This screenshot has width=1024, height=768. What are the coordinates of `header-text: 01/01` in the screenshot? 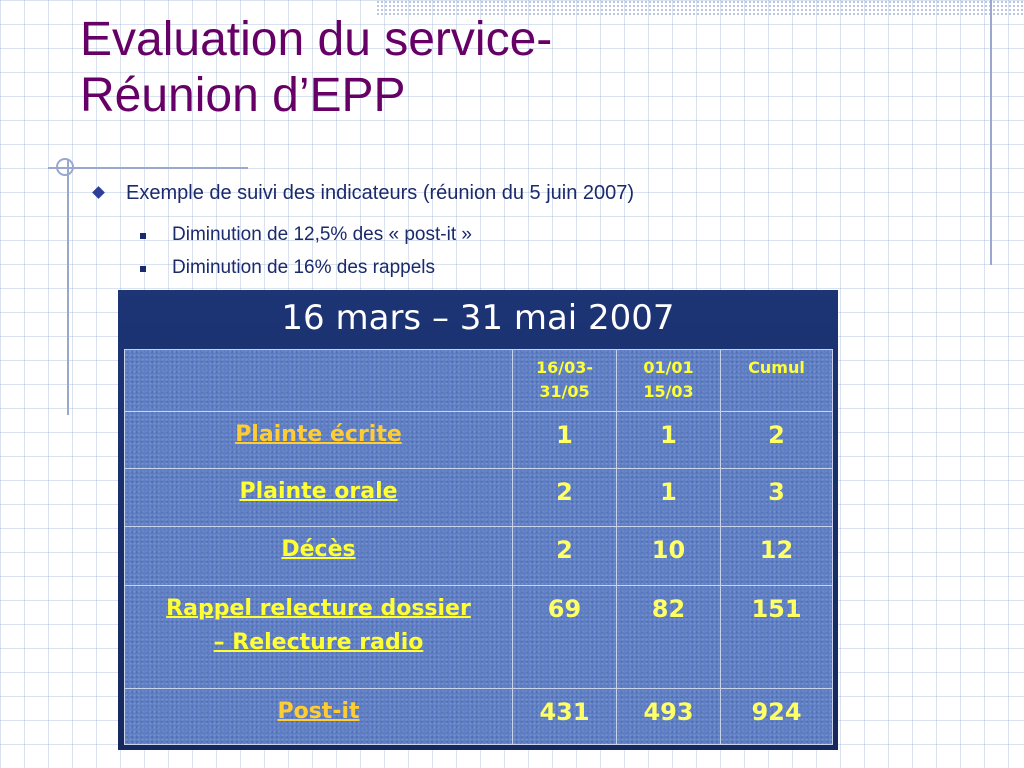 It's located at (668, 367).